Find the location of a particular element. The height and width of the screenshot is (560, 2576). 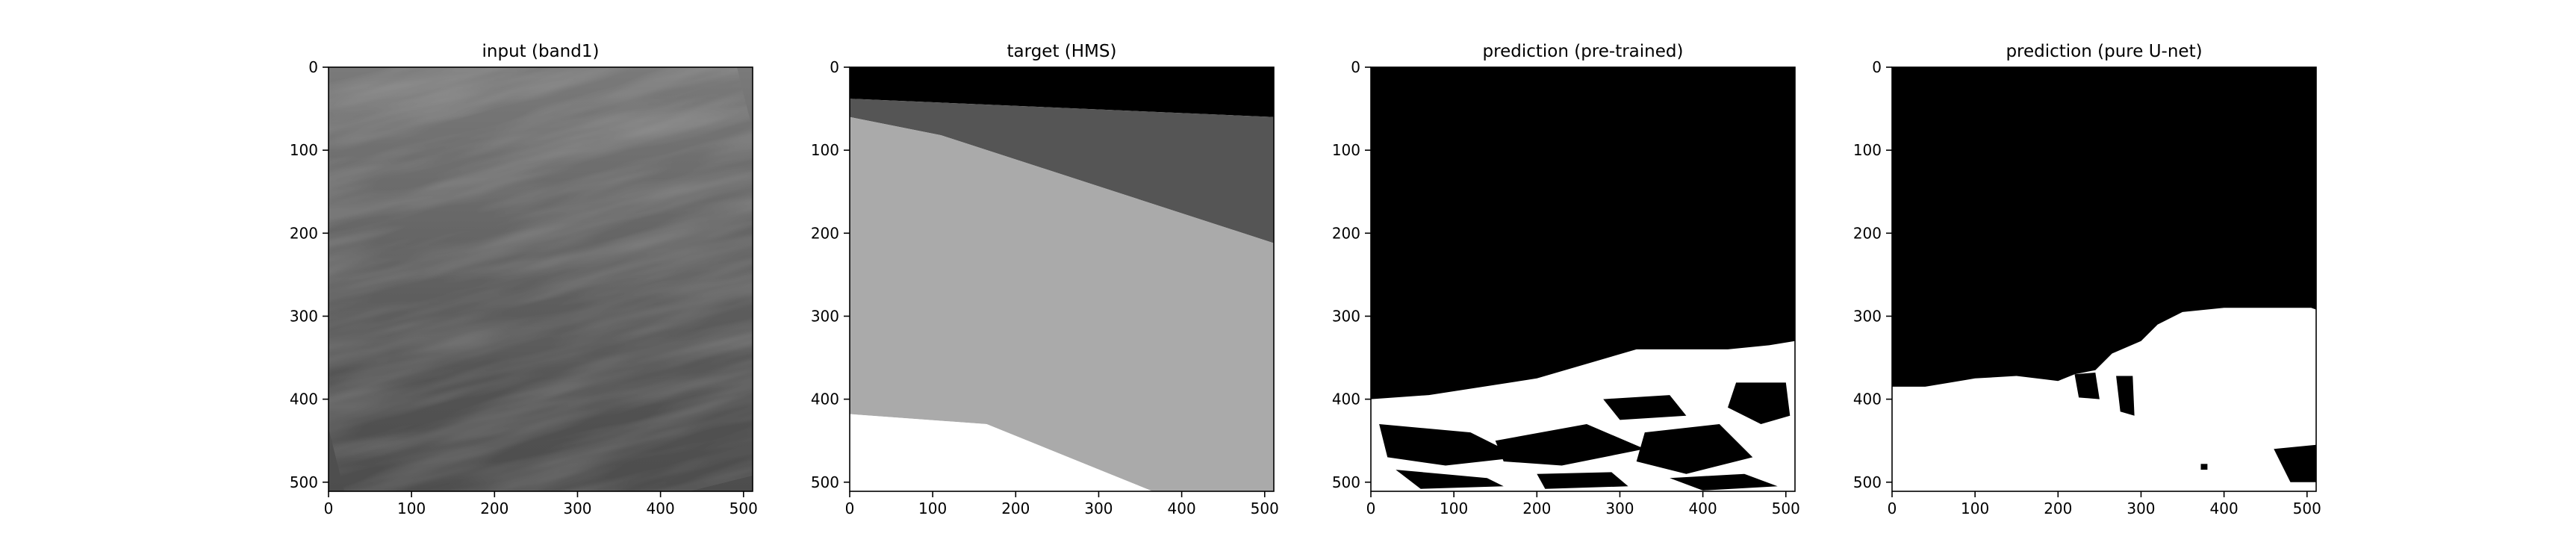

panel-title: prediction (pre-trained) is located at coordinates (1583, 51).